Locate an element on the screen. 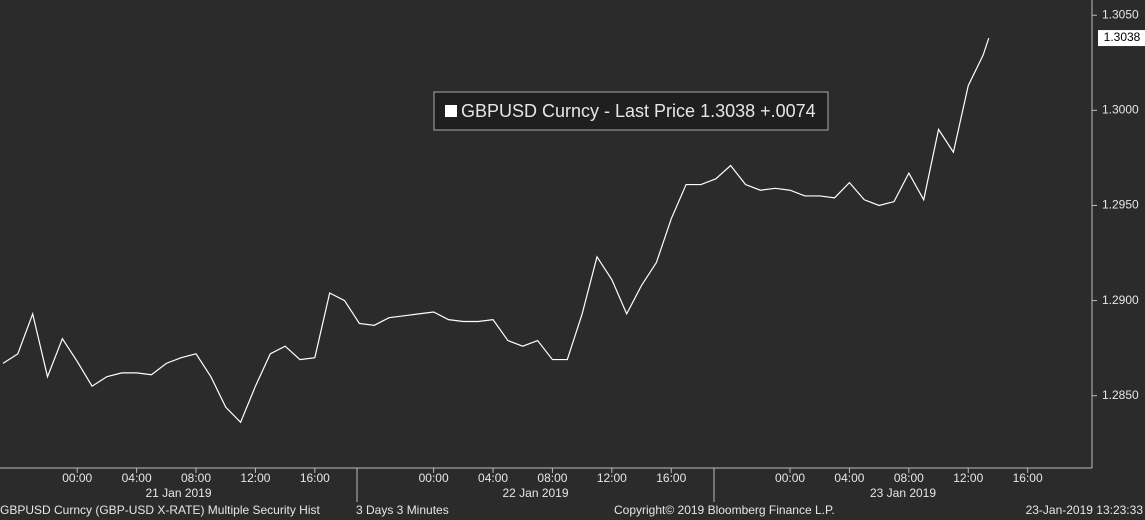 This screenshot has height=520, width=1145. last-price-box is located at coordinates (1121, 38).